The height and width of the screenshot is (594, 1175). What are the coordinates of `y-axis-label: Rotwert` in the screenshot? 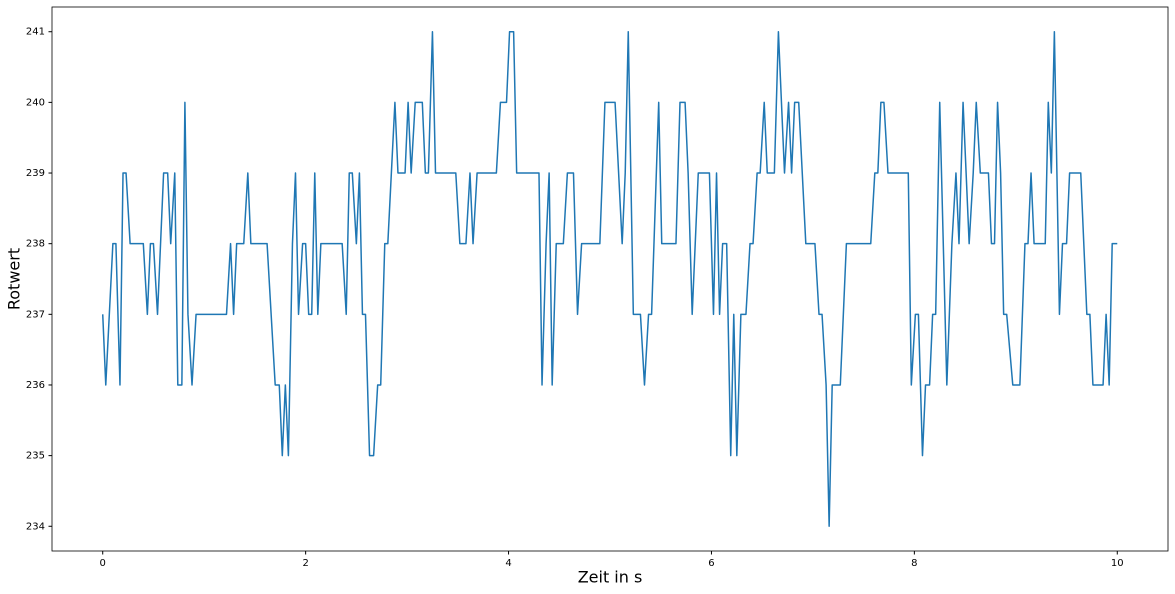 It's located at (14, 279).